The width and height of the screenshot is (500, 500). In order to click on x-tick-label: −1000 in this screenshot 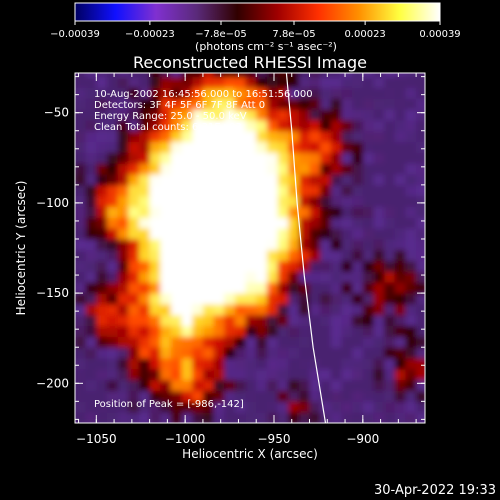, I will do `click(185, 439)`.